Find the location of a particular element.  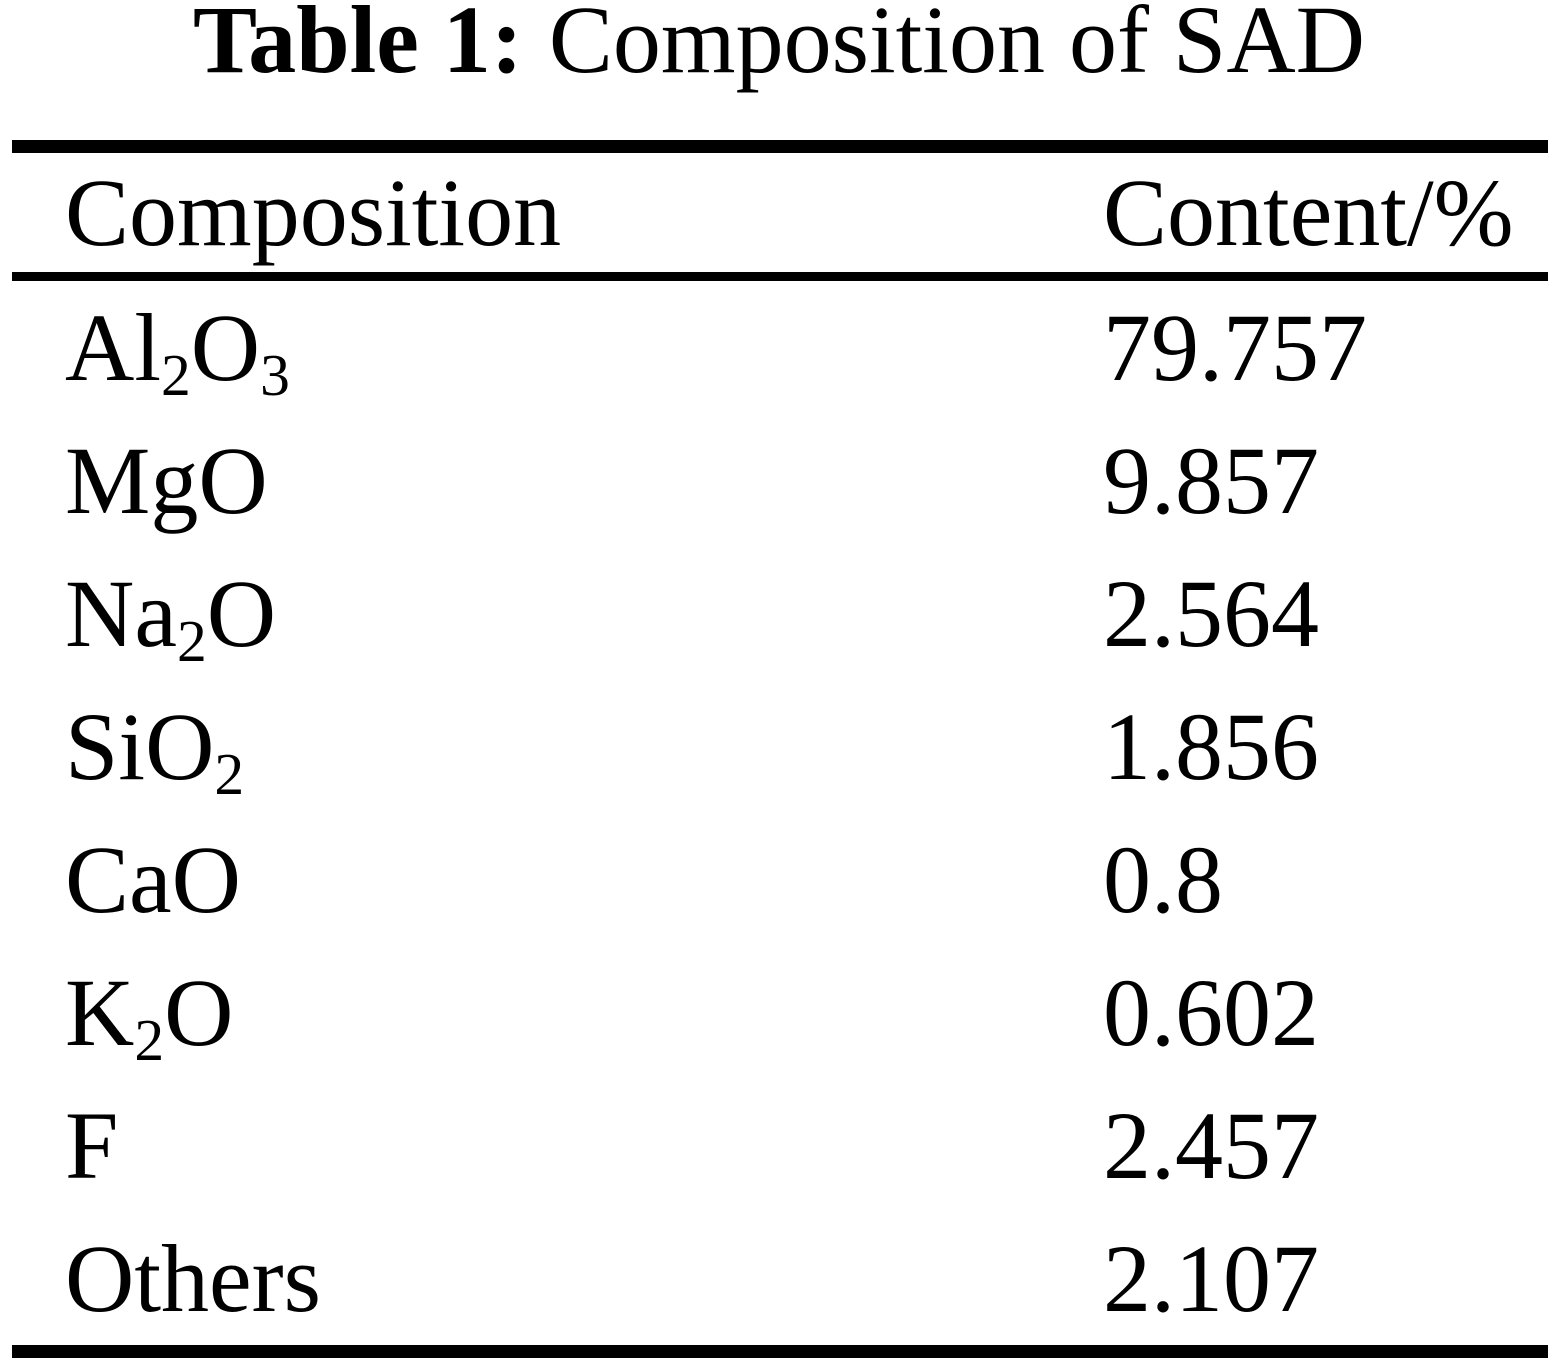

composition-cell: Others is located at coordinates (193, 1278).